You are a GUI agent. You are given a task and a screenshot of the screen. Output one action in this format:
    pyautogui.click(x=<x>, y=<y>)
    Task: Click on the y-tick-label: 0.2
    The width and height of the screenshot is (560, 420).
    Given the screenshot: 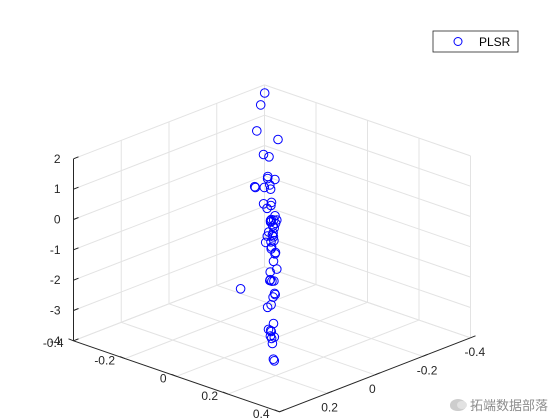 What is the action you would take?
    pyautogui.click(x=329, y=407)
    